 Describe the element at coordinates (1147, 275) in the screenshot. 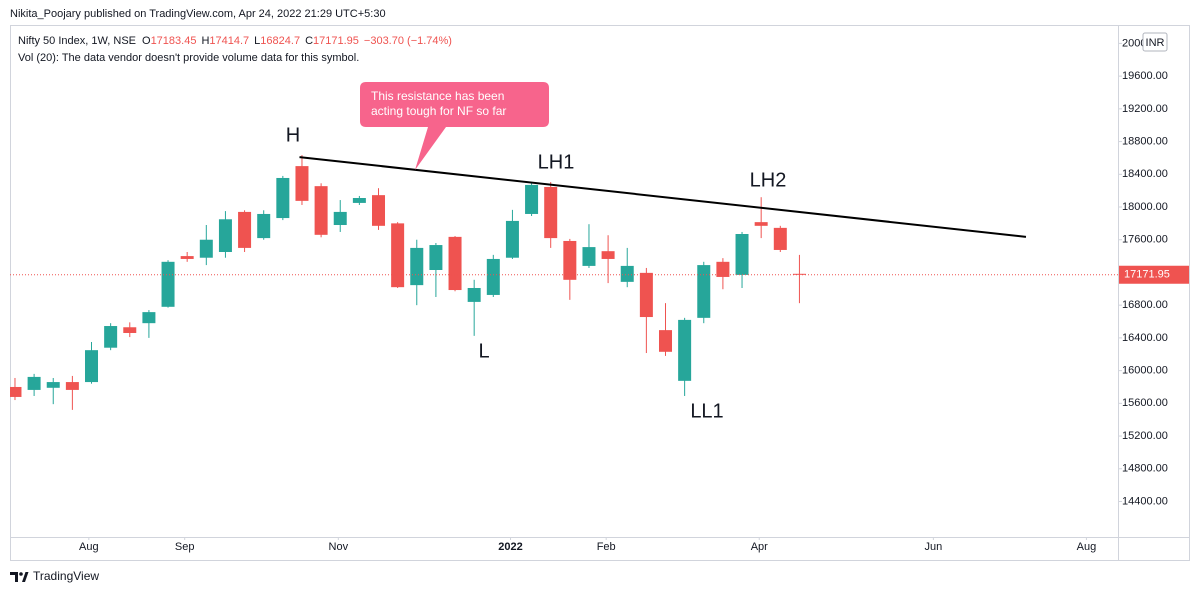

I see `last-price-label: 17171.95` at that location.